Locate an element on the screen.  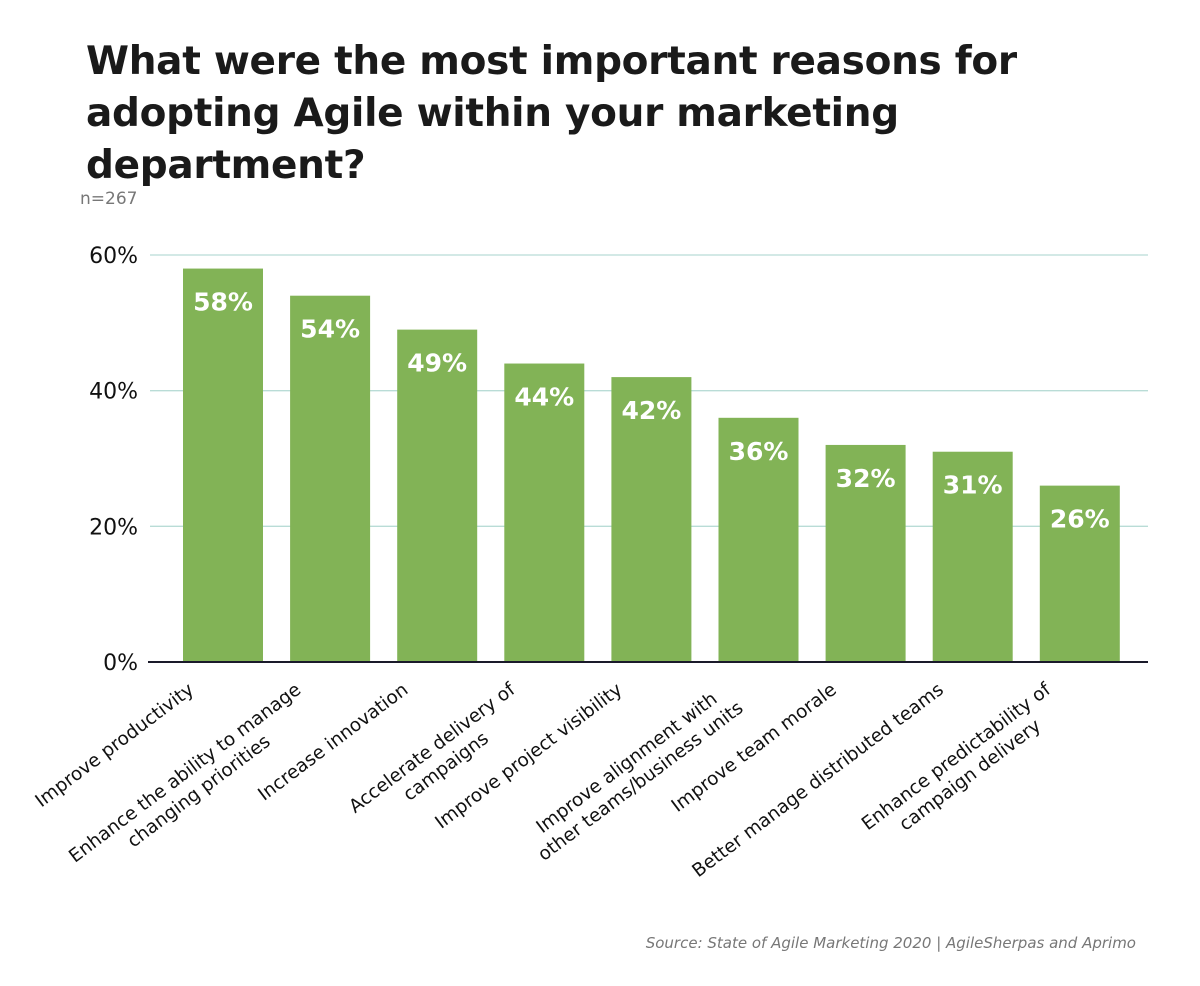
sample-size: n=267 is located at coordinates (109, 199).